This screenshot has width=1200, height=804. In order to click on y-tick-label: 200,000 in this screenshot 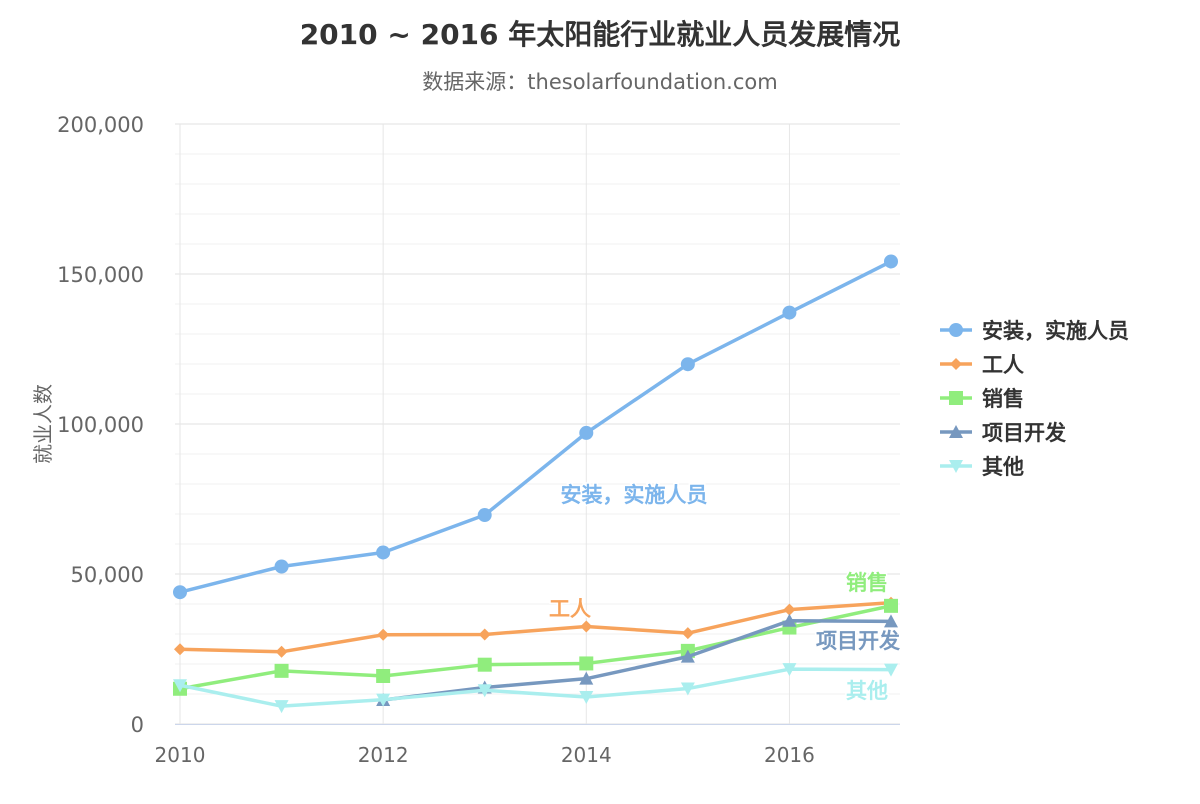, I will do `click(100, 125)`.